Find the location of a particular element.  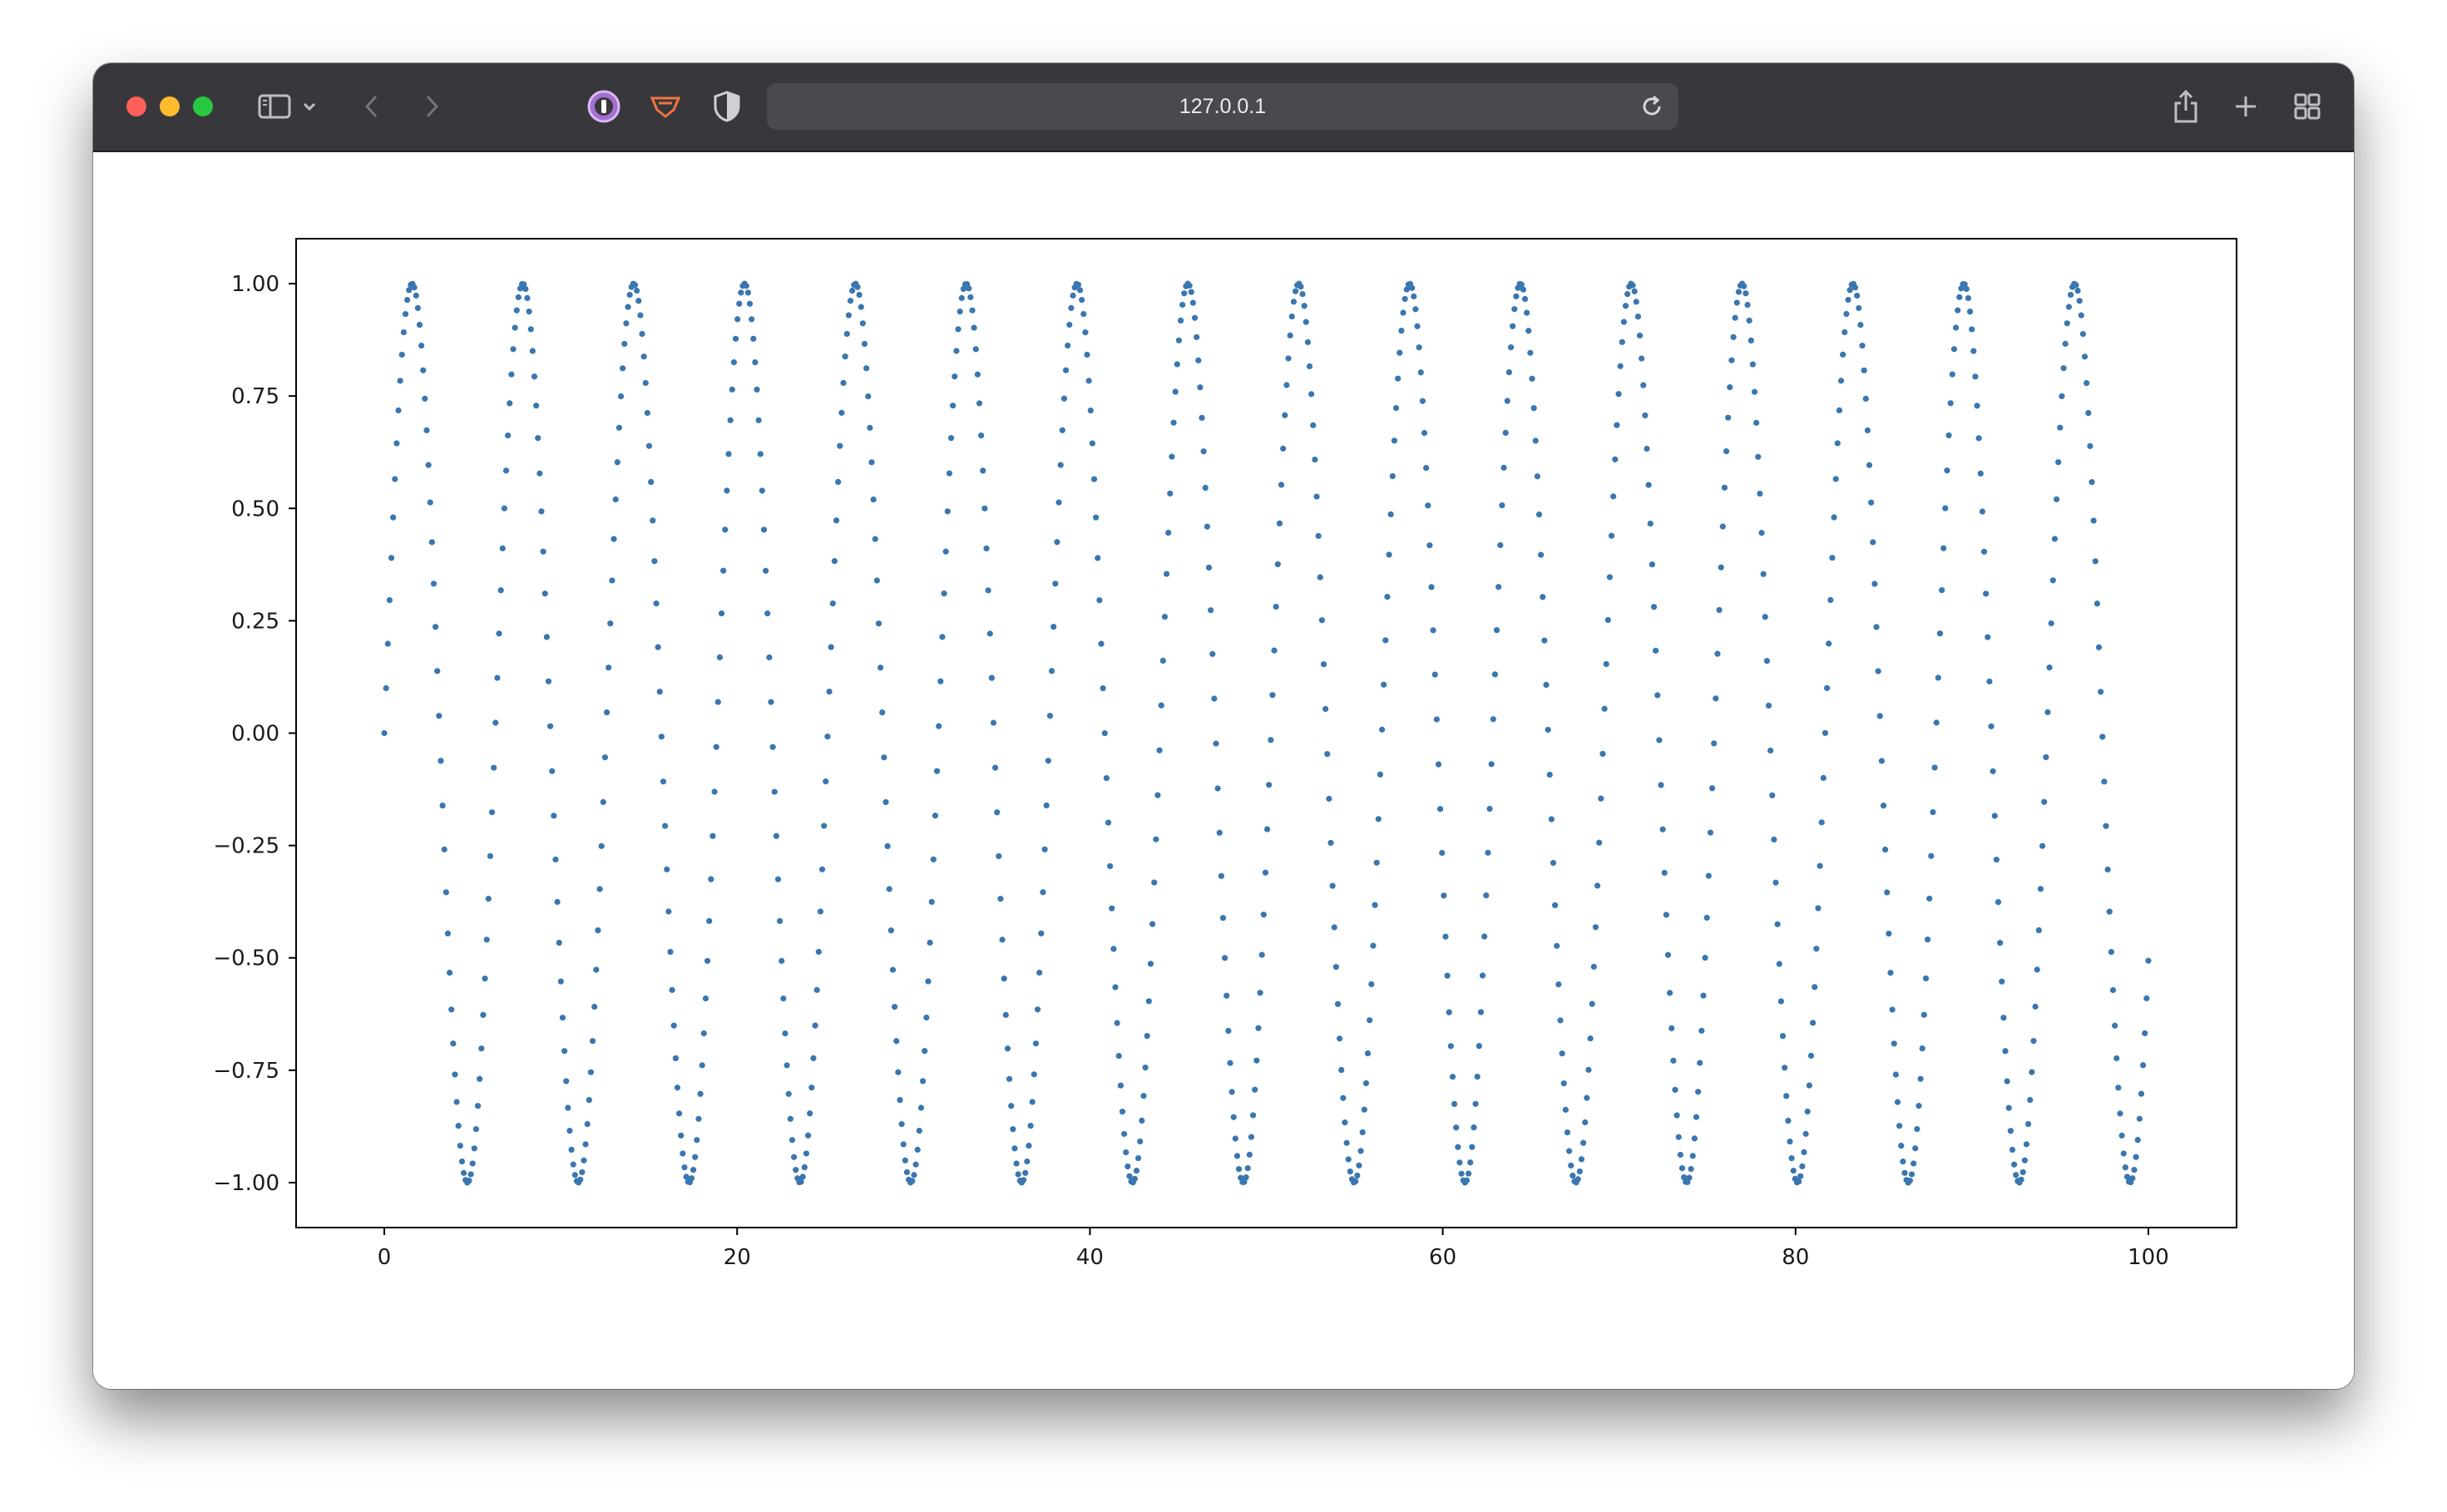

close-window-button is located at coordinates (136, 106).